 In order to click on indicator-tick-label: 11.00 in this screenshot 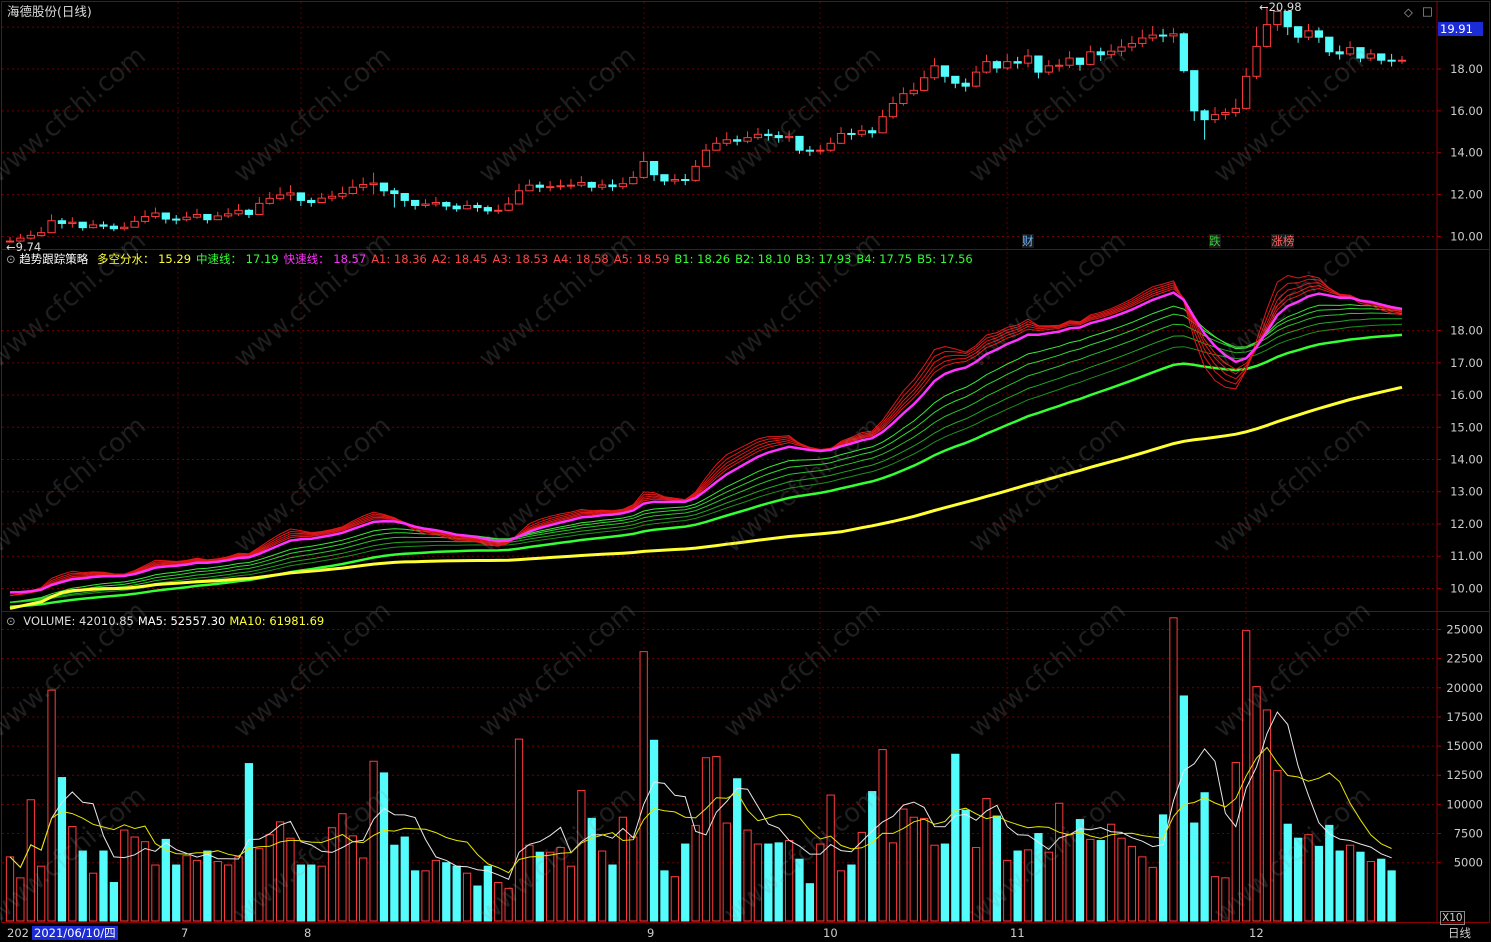, I will do `click(1466, 556)`.